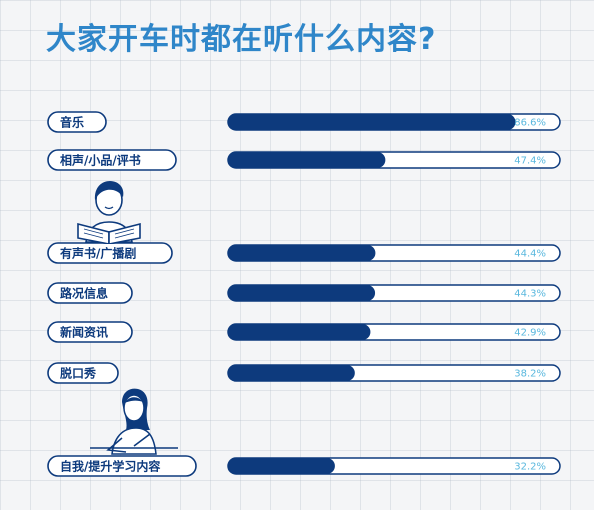  What do you see at coordinates (110, 466) in the screenshot?
I see `category-label: 自我/提升学习内容` at bounding box center [110, 466].